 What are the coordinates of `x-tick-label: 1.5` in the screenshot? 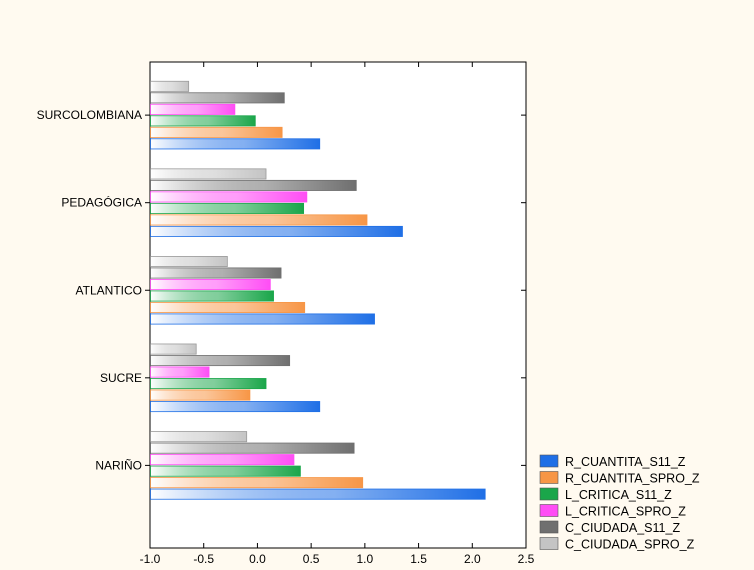 It's located at (418, 559).